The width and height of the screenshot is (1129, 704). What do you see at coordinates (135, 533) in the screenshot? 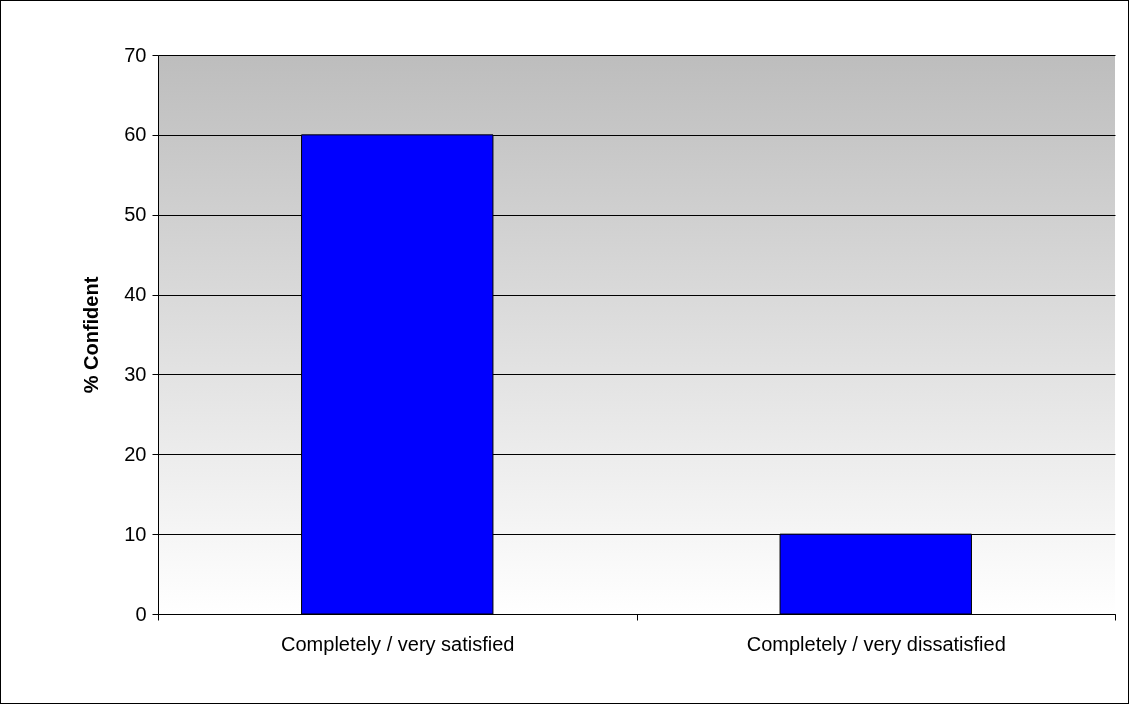
I see `y-tick-label: 10` at bounding box center [135, 533].